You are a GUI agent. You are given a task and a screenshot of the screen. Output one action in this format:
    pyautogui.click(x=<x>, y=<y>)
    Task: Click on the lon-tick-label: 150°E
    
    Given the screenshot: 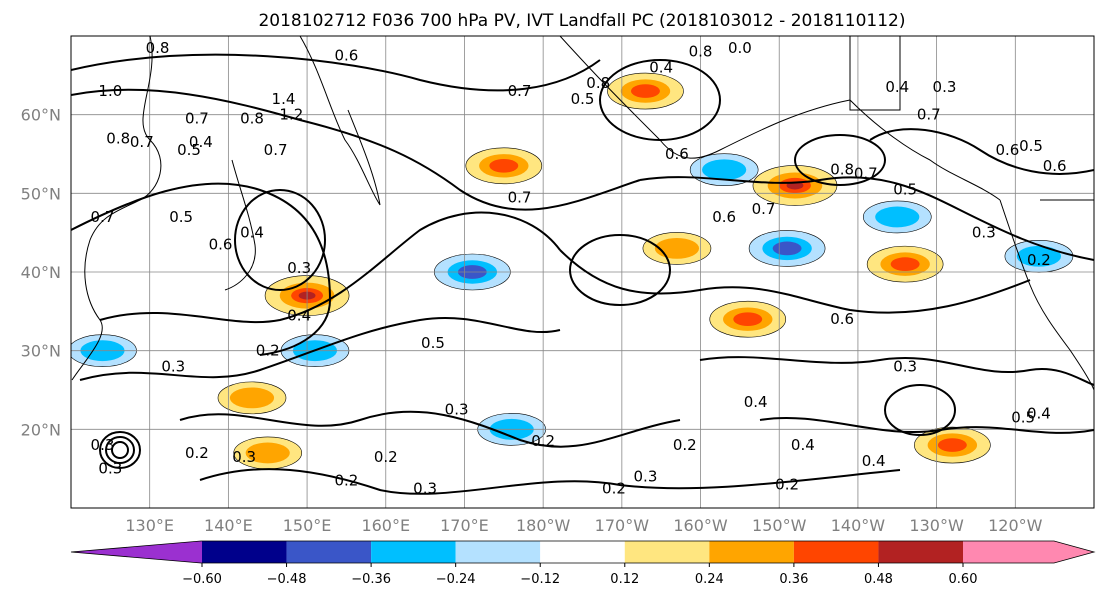 What is the action you would take?
    pyautogui.click(x=307, y=525)
    